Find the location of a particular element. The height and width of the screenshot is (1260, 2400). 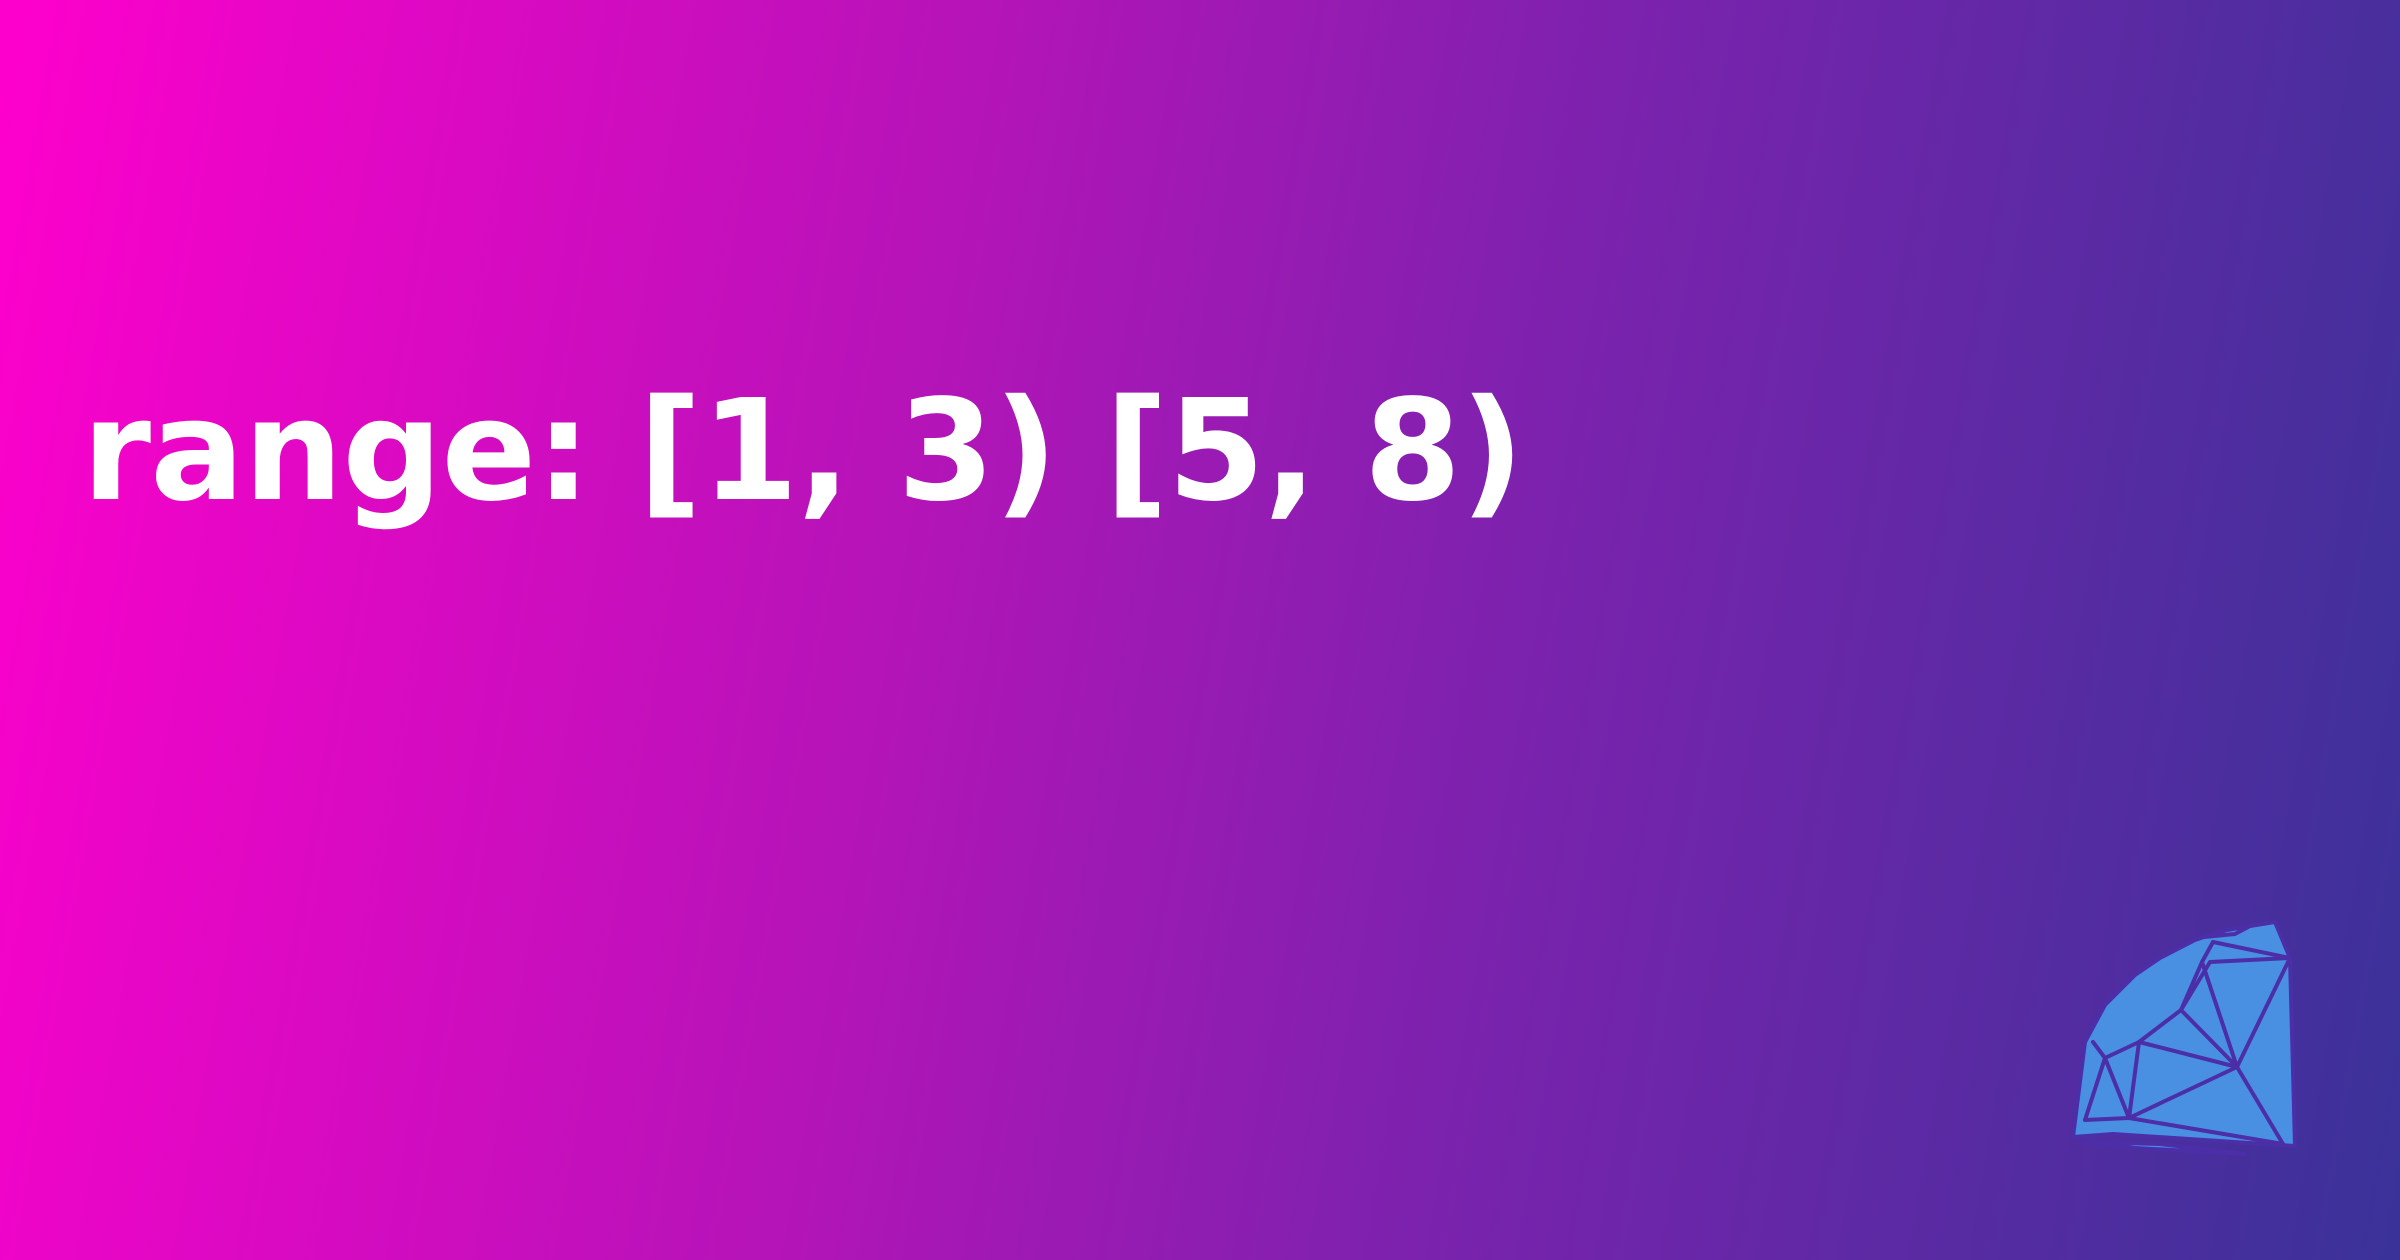

ruby-gem-icon is located at coordinates (2184, 1038).